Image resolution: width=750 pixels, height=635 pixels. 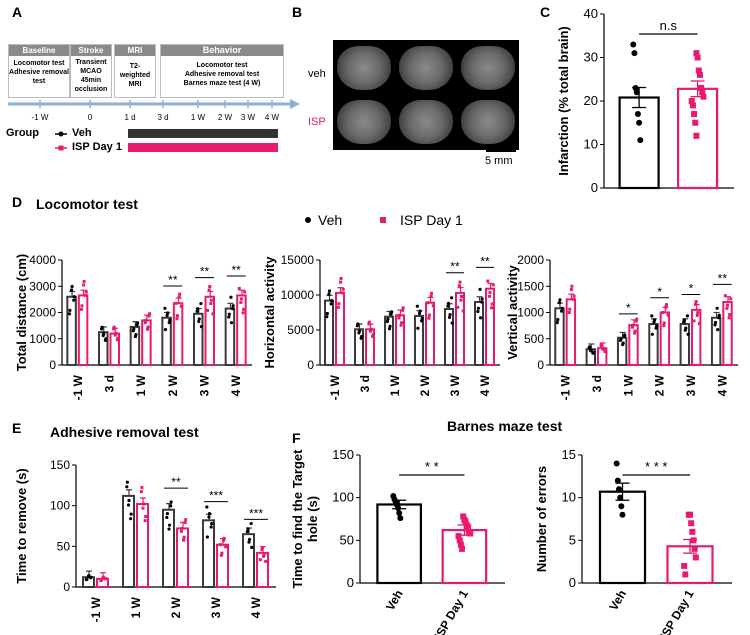 I want to click on timeline-stroke-box: Stroke Transient MCAO 45min occlusion, so click(x=91, y=71).